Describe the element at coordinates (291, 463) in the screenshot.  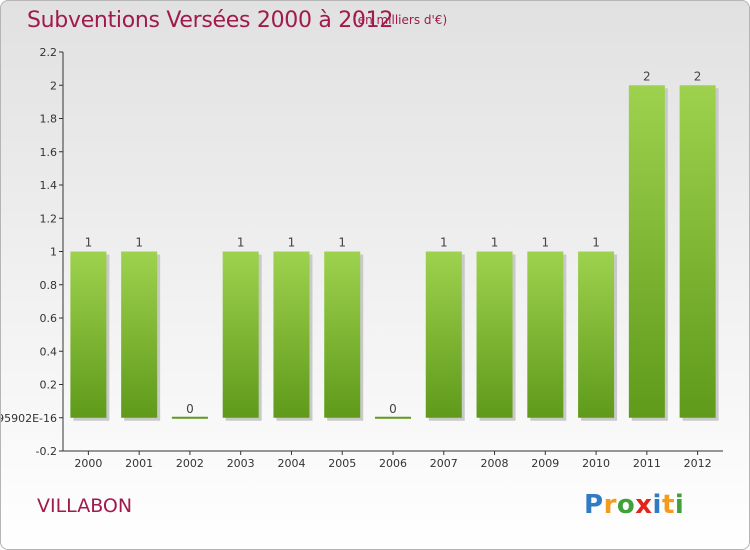
I see `x-tick-label: 2004` at that location.